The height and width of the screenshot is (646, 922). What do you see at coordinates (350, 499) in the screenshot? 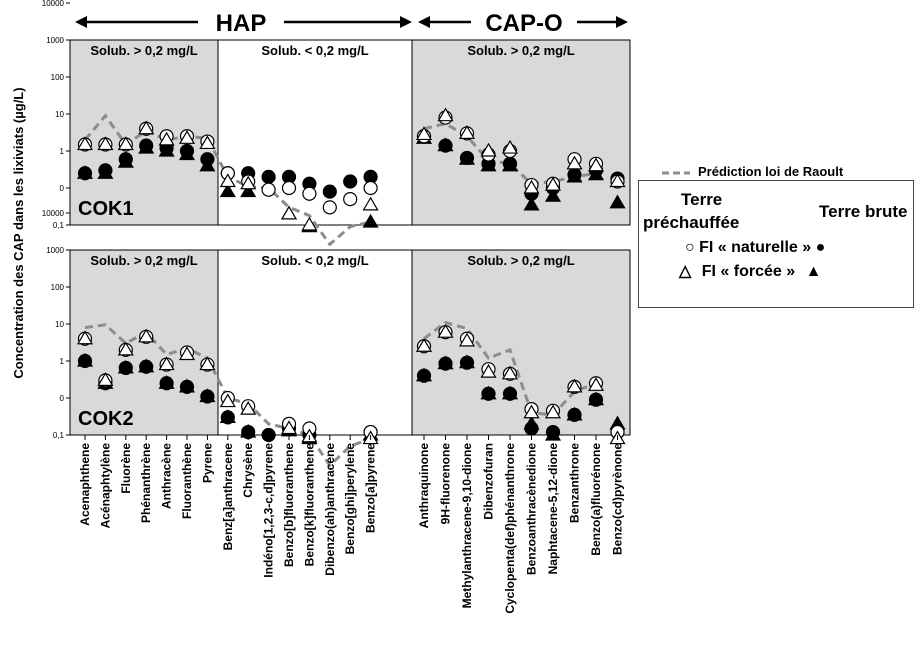
I see `x-tick-label: Benzo[ghi]perylene` at bounding box center [350, 499].